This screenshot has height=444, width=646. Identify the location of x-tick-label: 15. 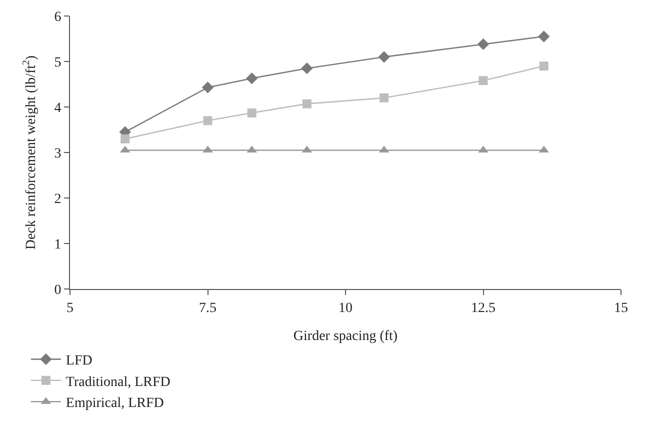
(621, 308).